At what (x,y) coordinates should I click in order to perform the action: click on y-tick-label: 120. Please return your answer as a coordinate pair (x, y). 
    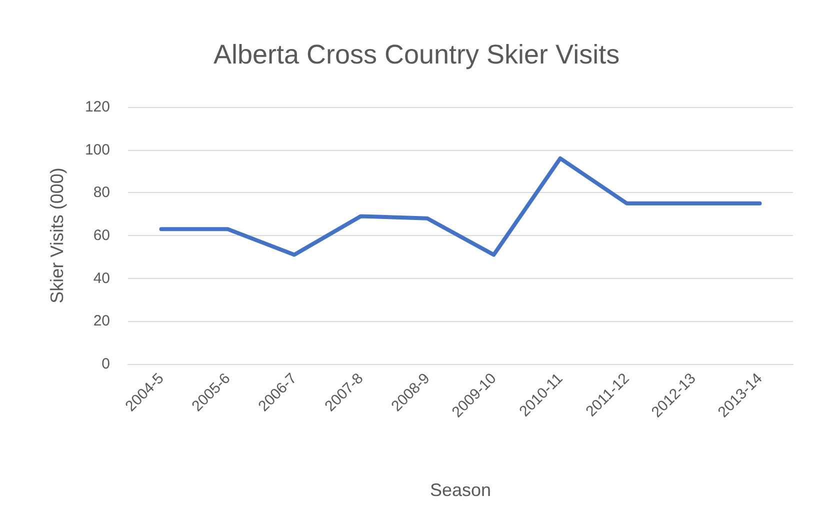
    Looking at the image, I should click on (97, 107).